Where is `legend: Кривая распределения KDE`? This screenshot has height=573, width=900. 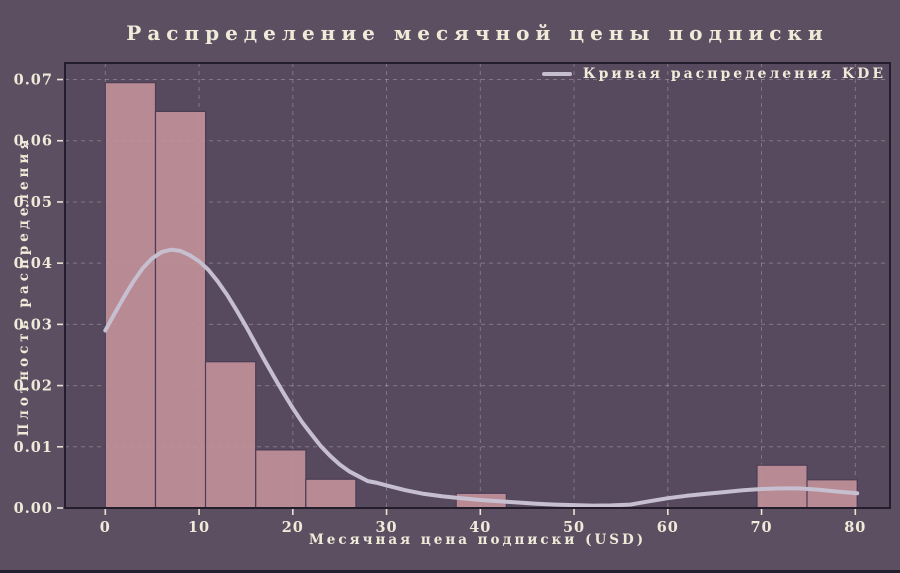
legend: Кривая распределения KDE is located at coordinates (713, 74).